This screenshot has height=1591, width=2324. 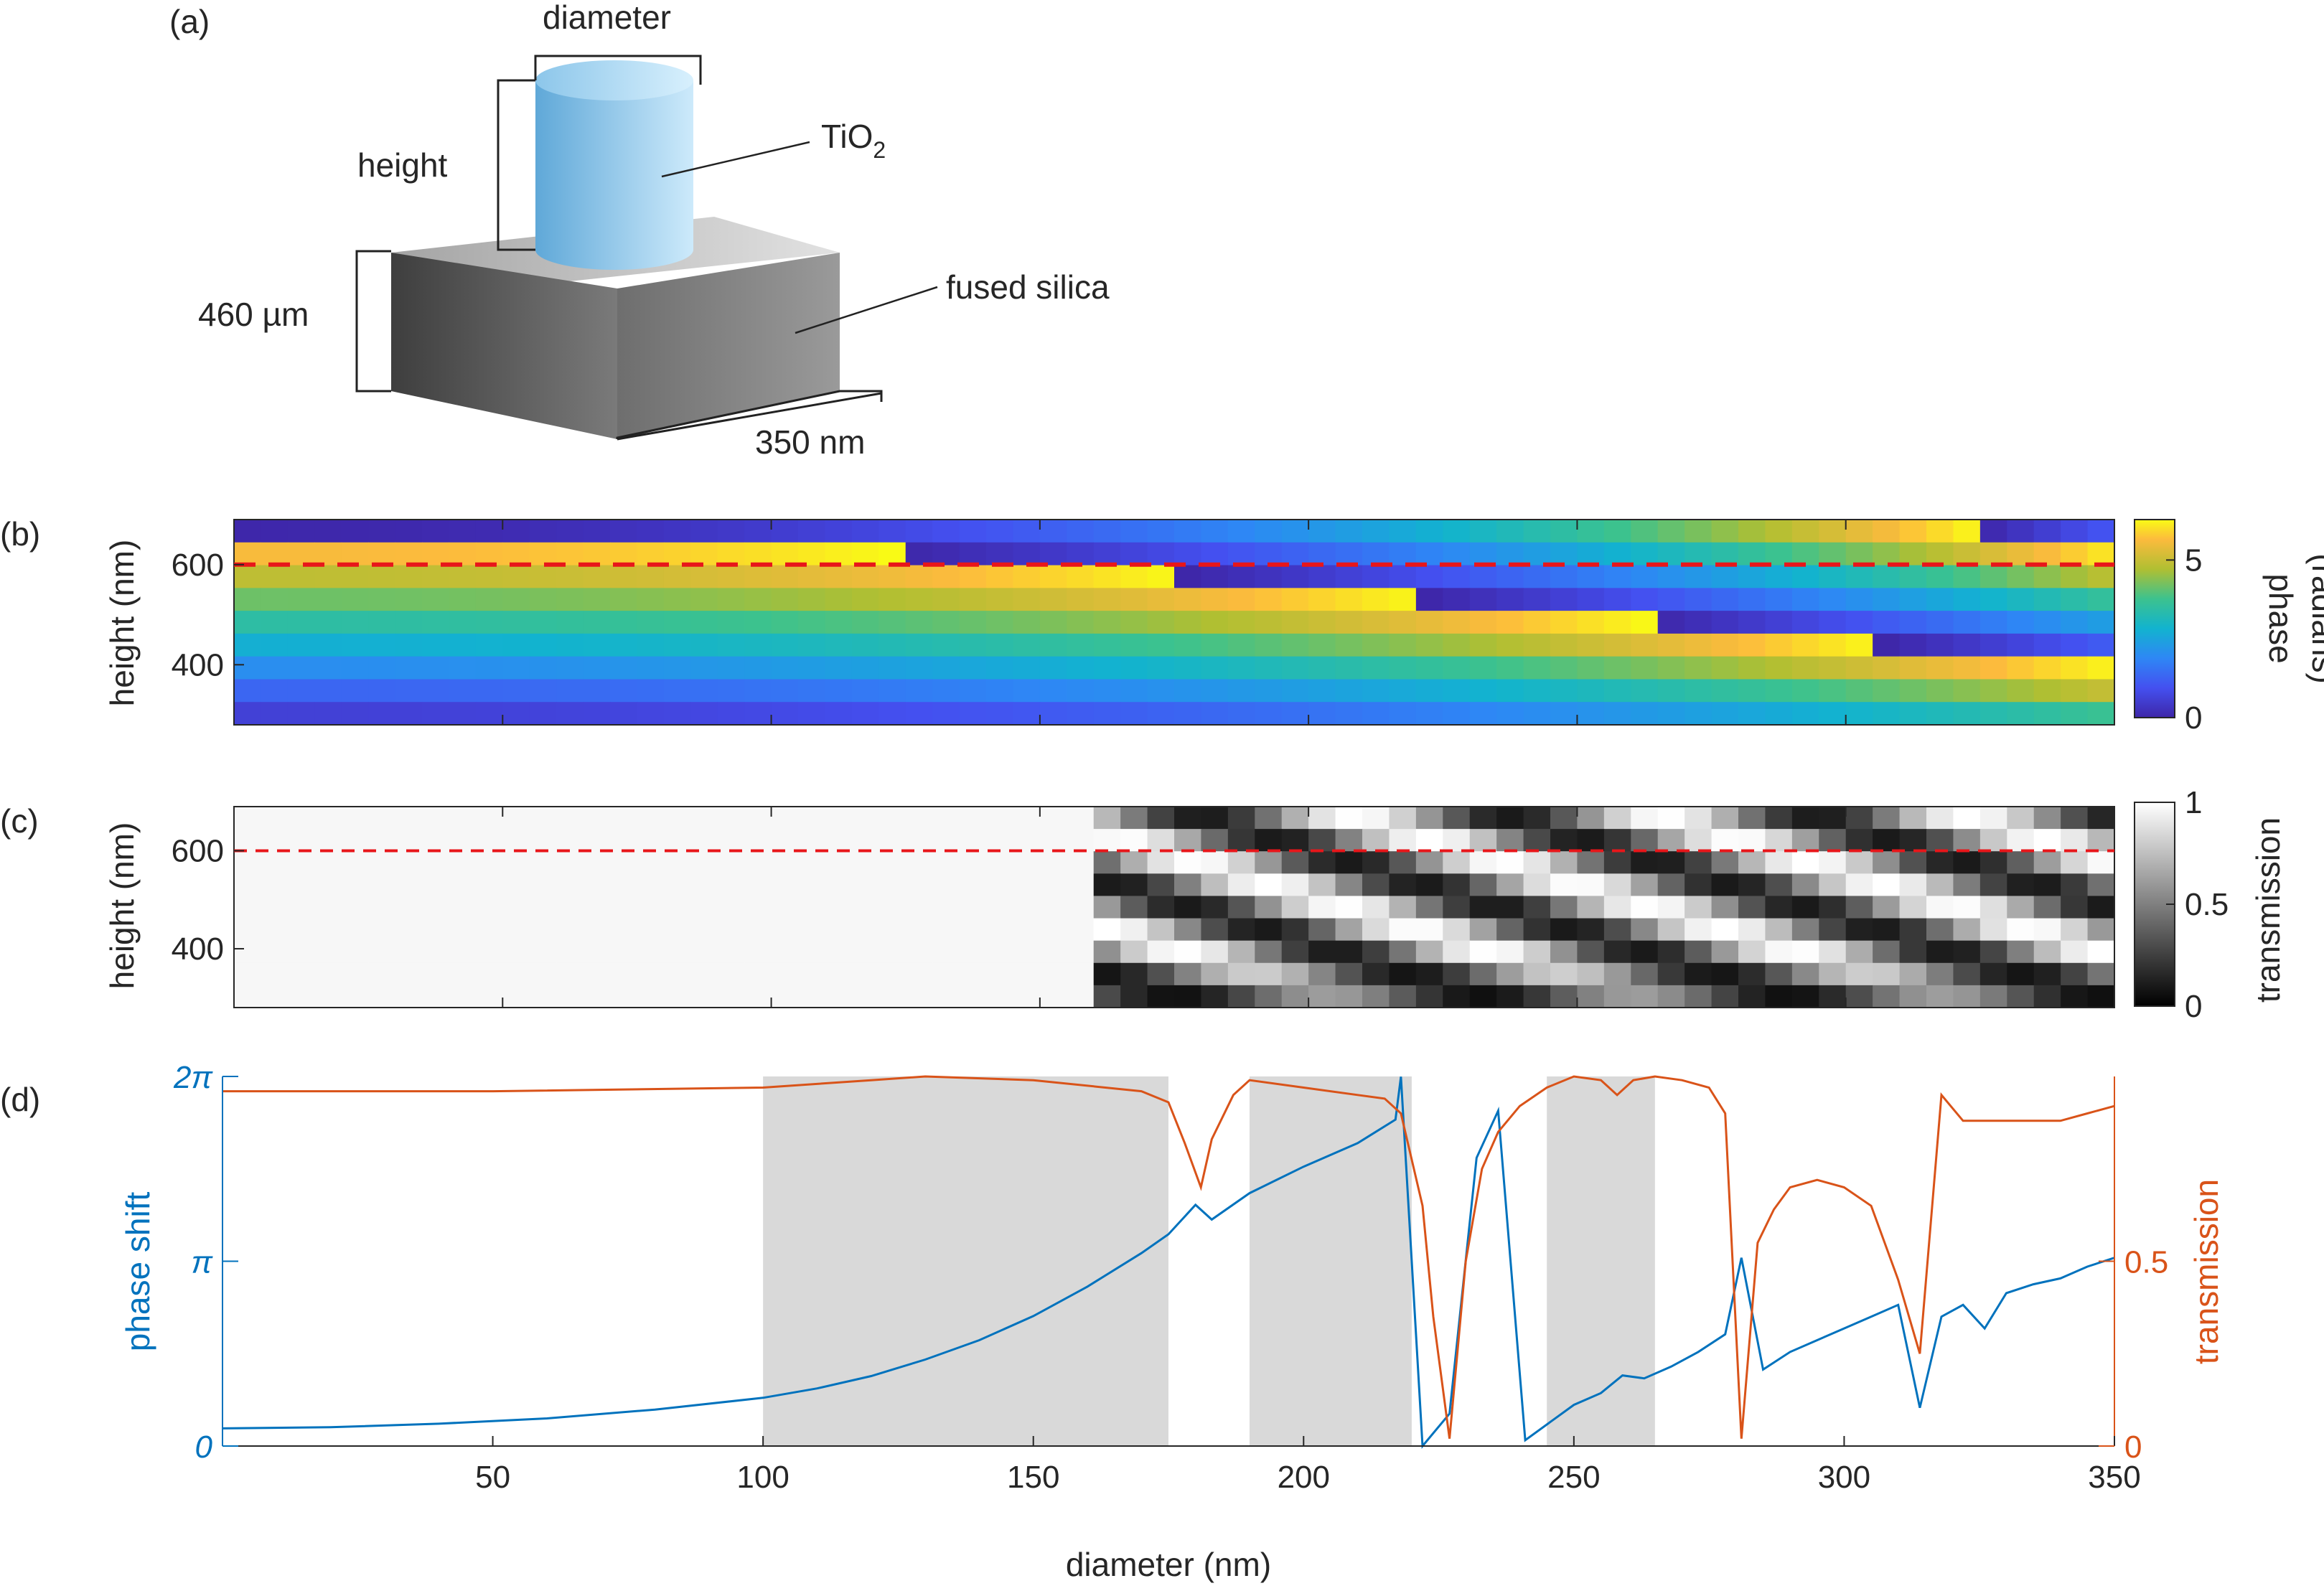 I want to click on pillar-top, so click(x=614, y=80).